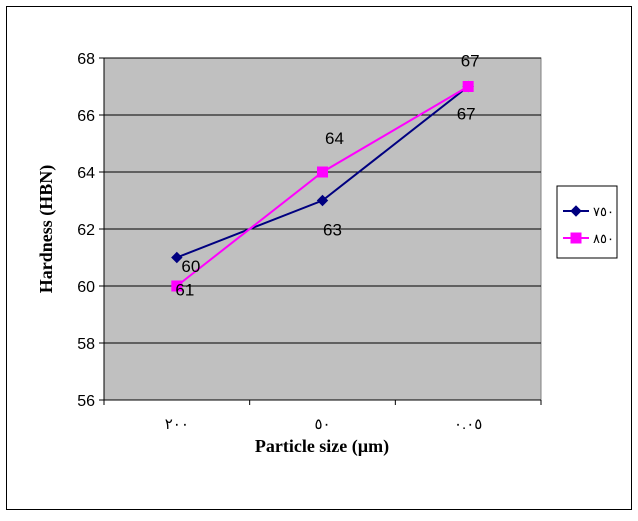 Image resolution: width=638 pixels, height=521 pixels. I want to click on data-label: 60, so click(190, 266).